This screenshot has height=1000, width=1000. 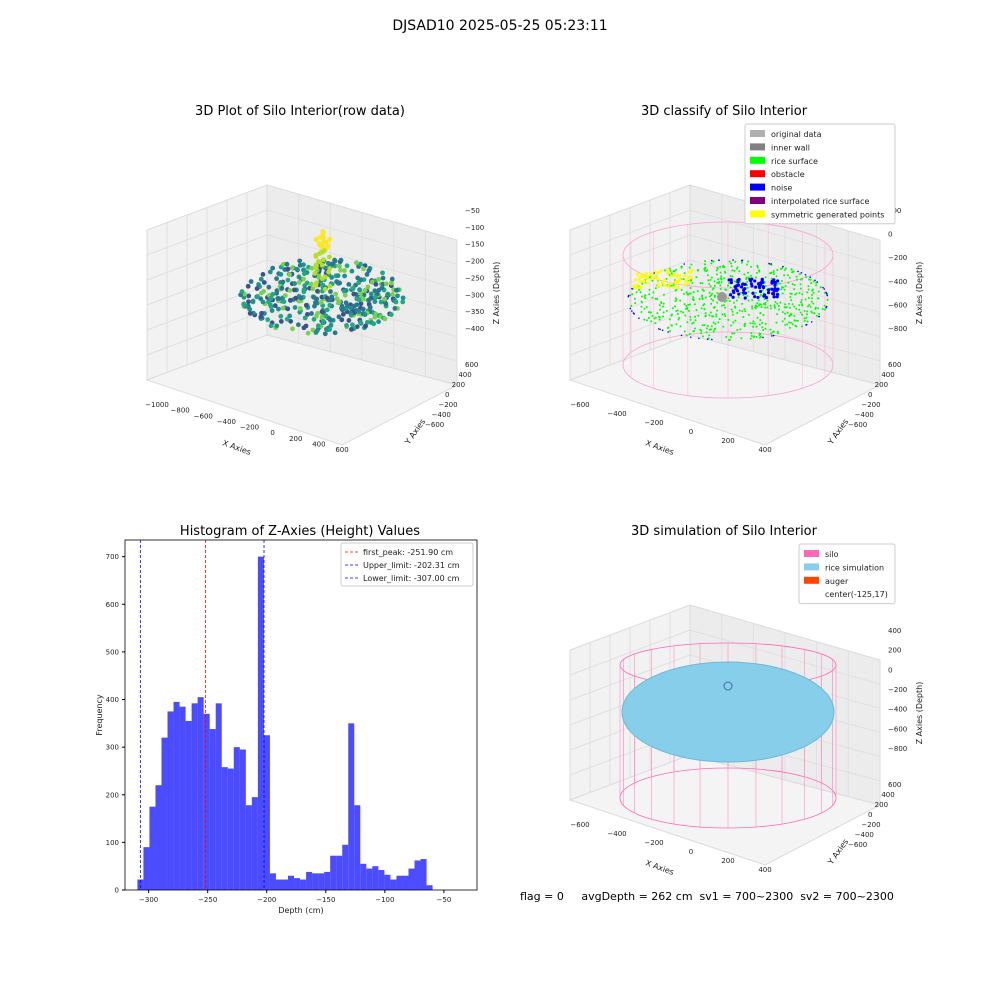 What do you see at coordinates (653, 423) in the screenshot?
I see `classify-x-tick: −200` at bounding box center [653, 423].